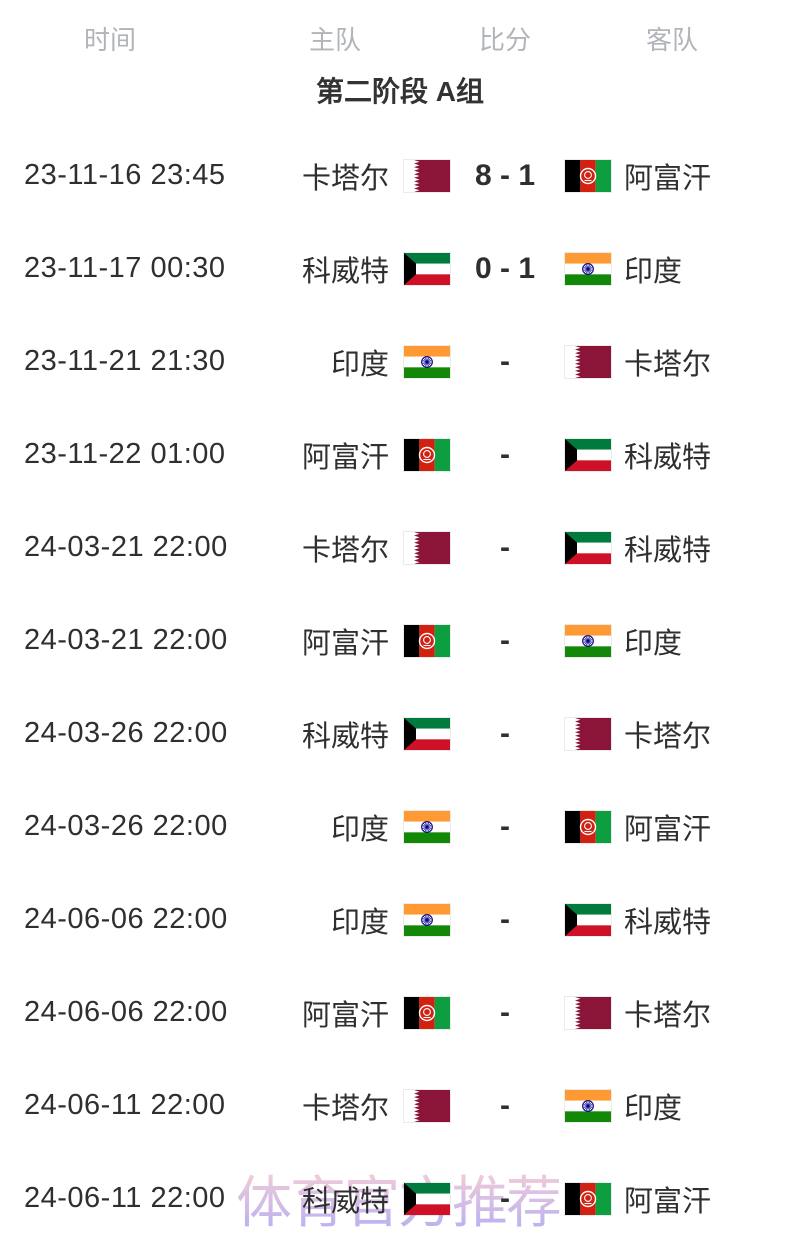  I want to click on match-time: 23-11-22 01:00, so click(125, 454).